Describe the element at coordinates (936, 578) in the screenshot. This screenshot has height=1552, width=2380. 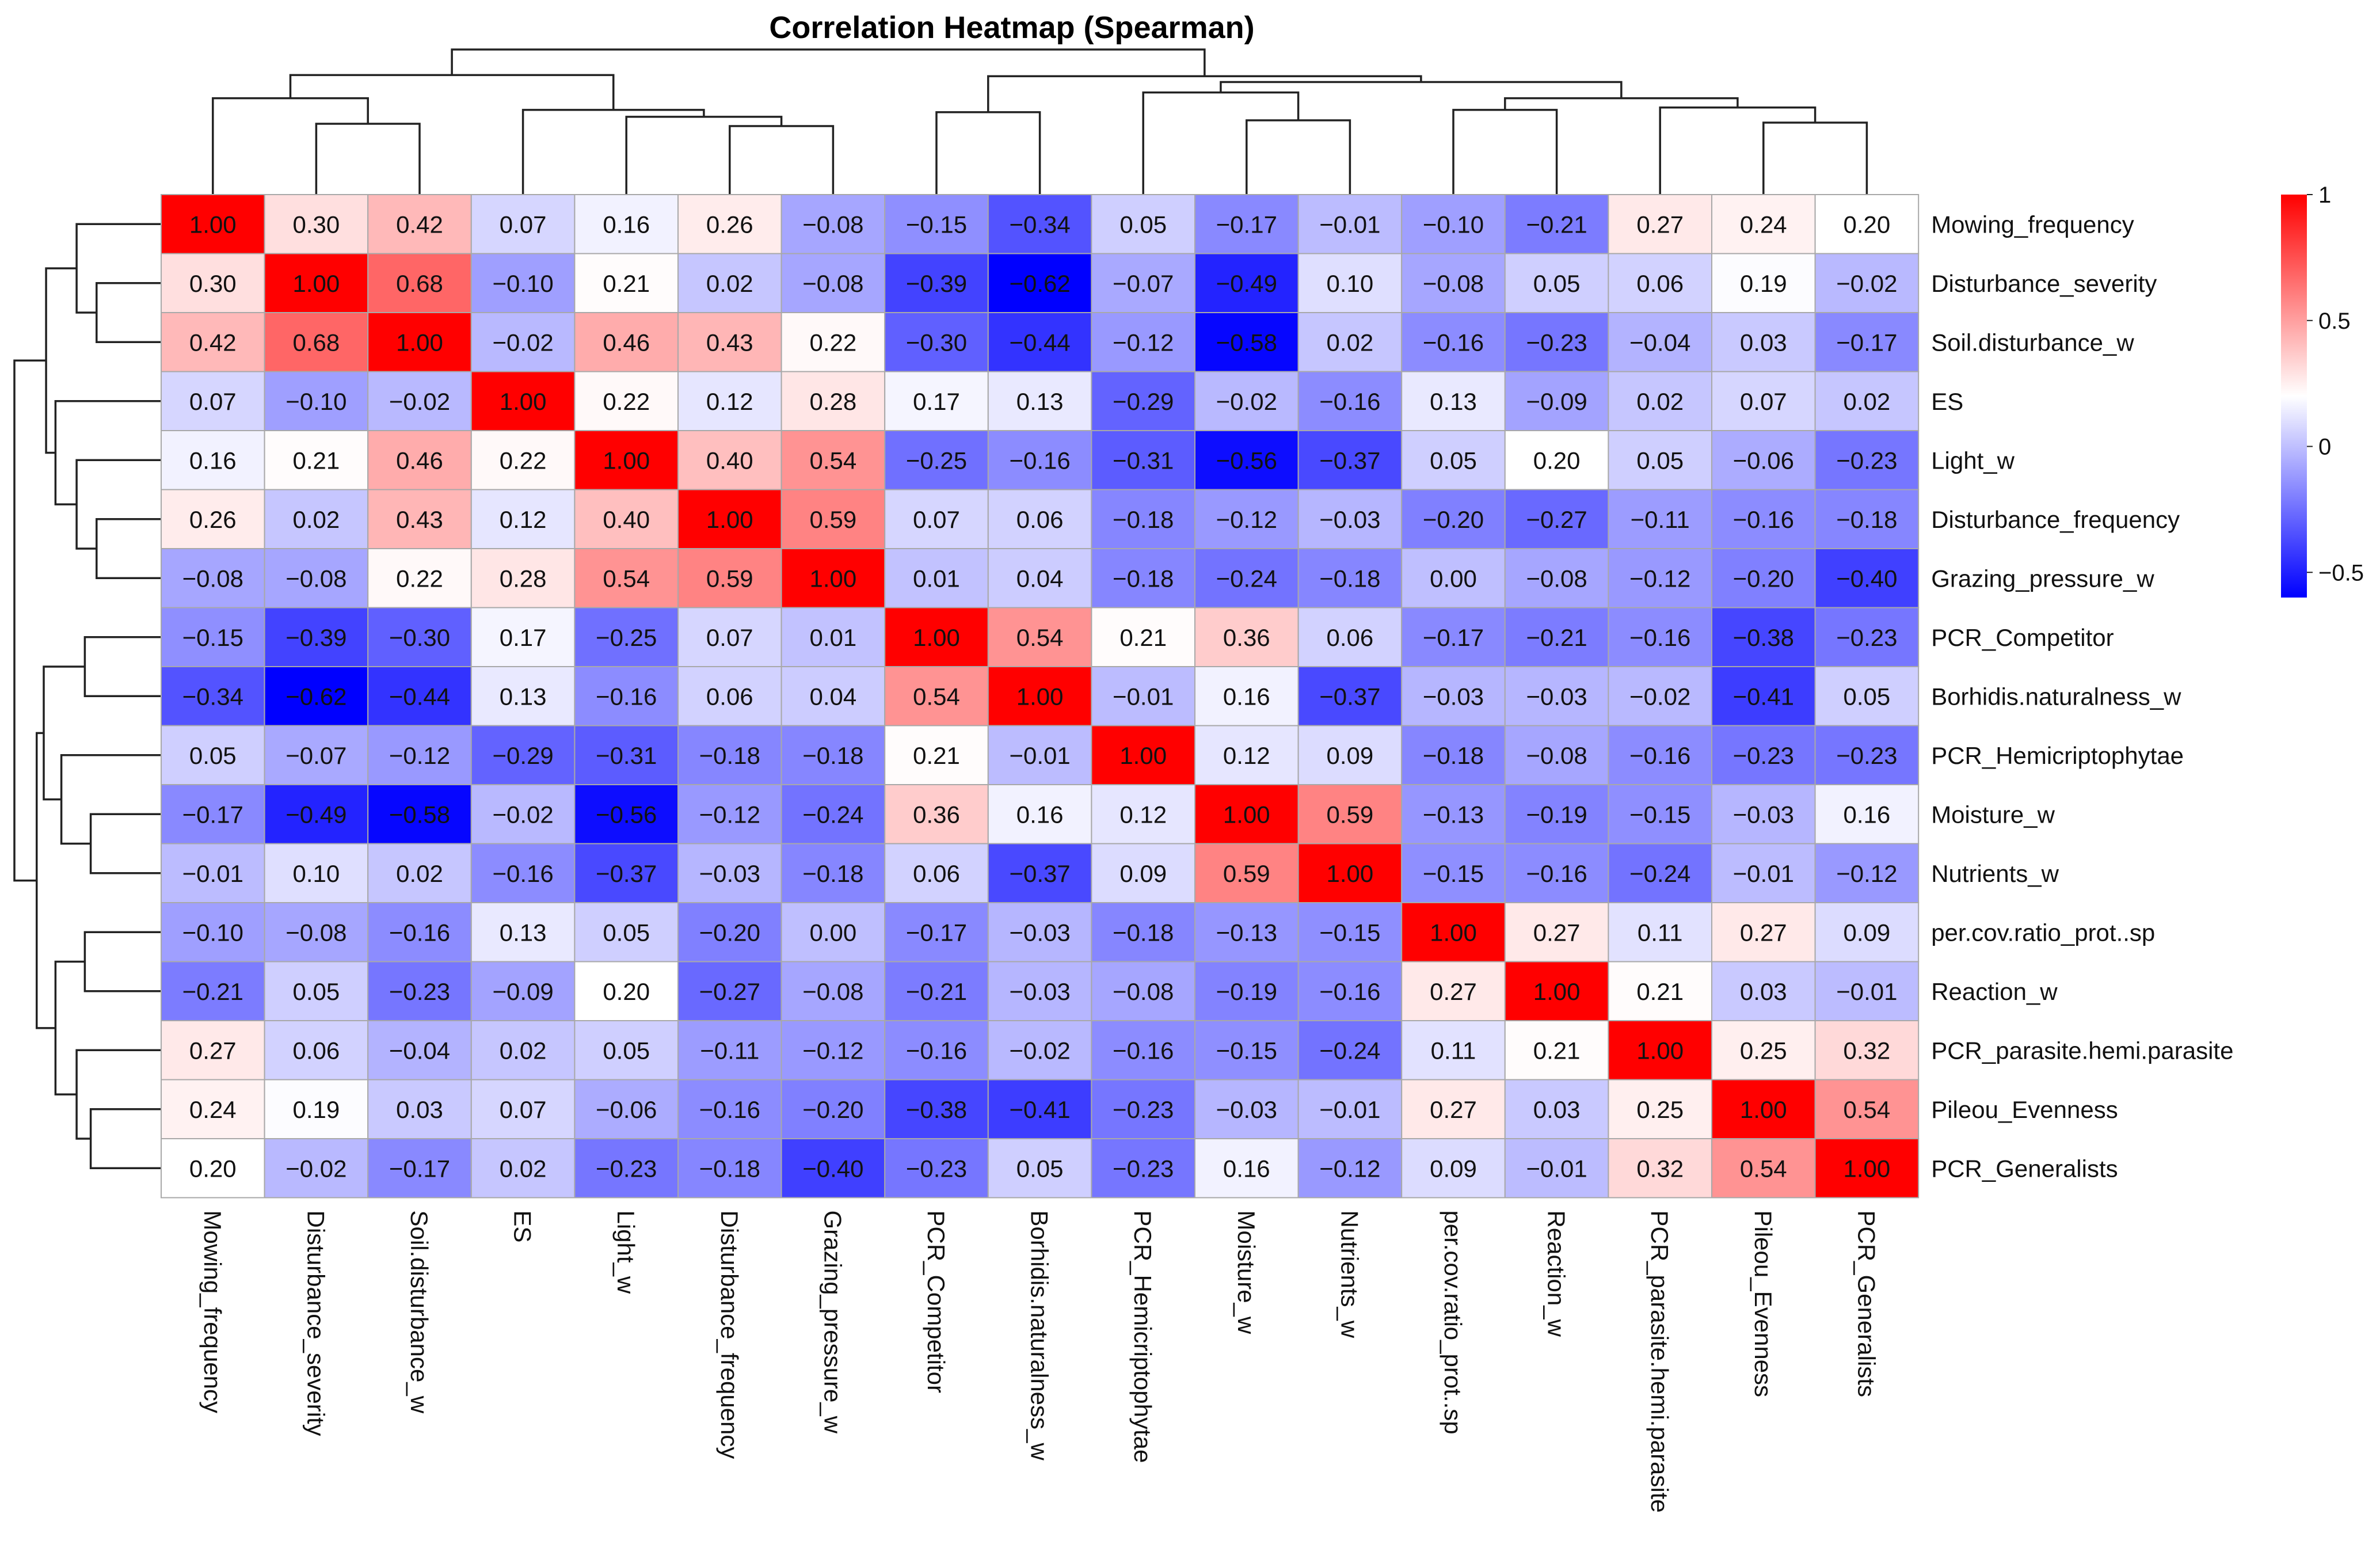
I see `cell-value-label: 0.01` at that location.